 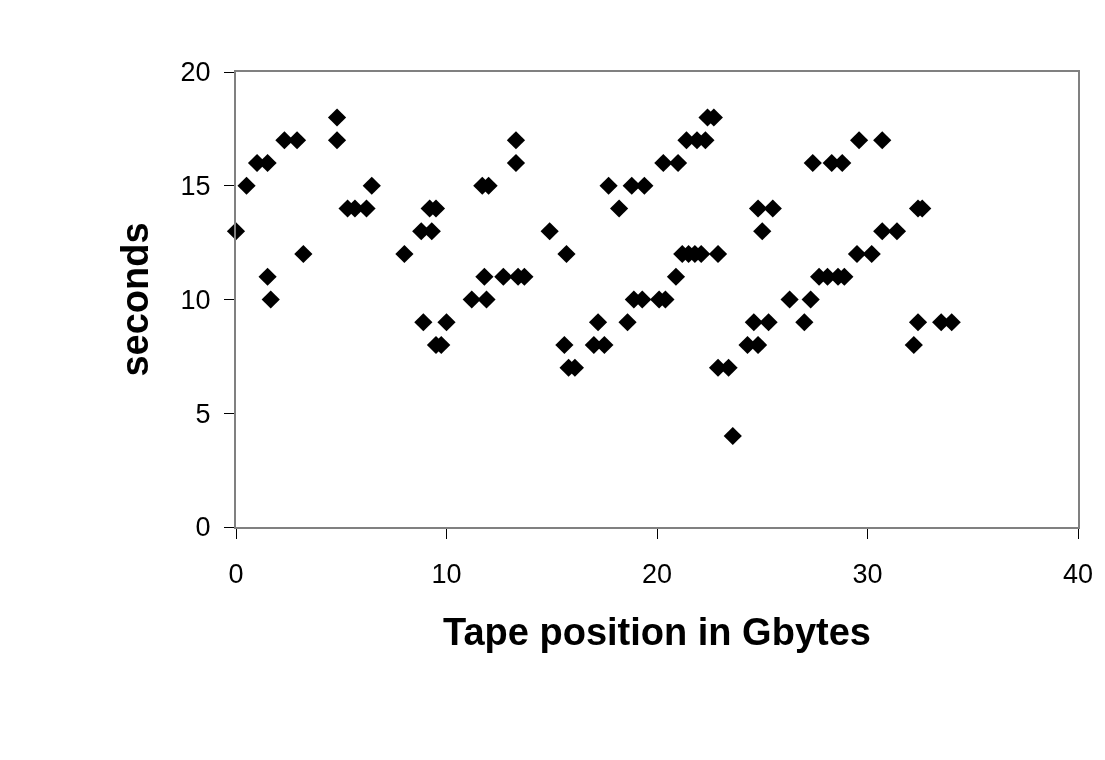 What do you see at coordinates (1078, 574) in the screenshot?
I see `x-tick-label: 40` at bounding box center [1078, 574].